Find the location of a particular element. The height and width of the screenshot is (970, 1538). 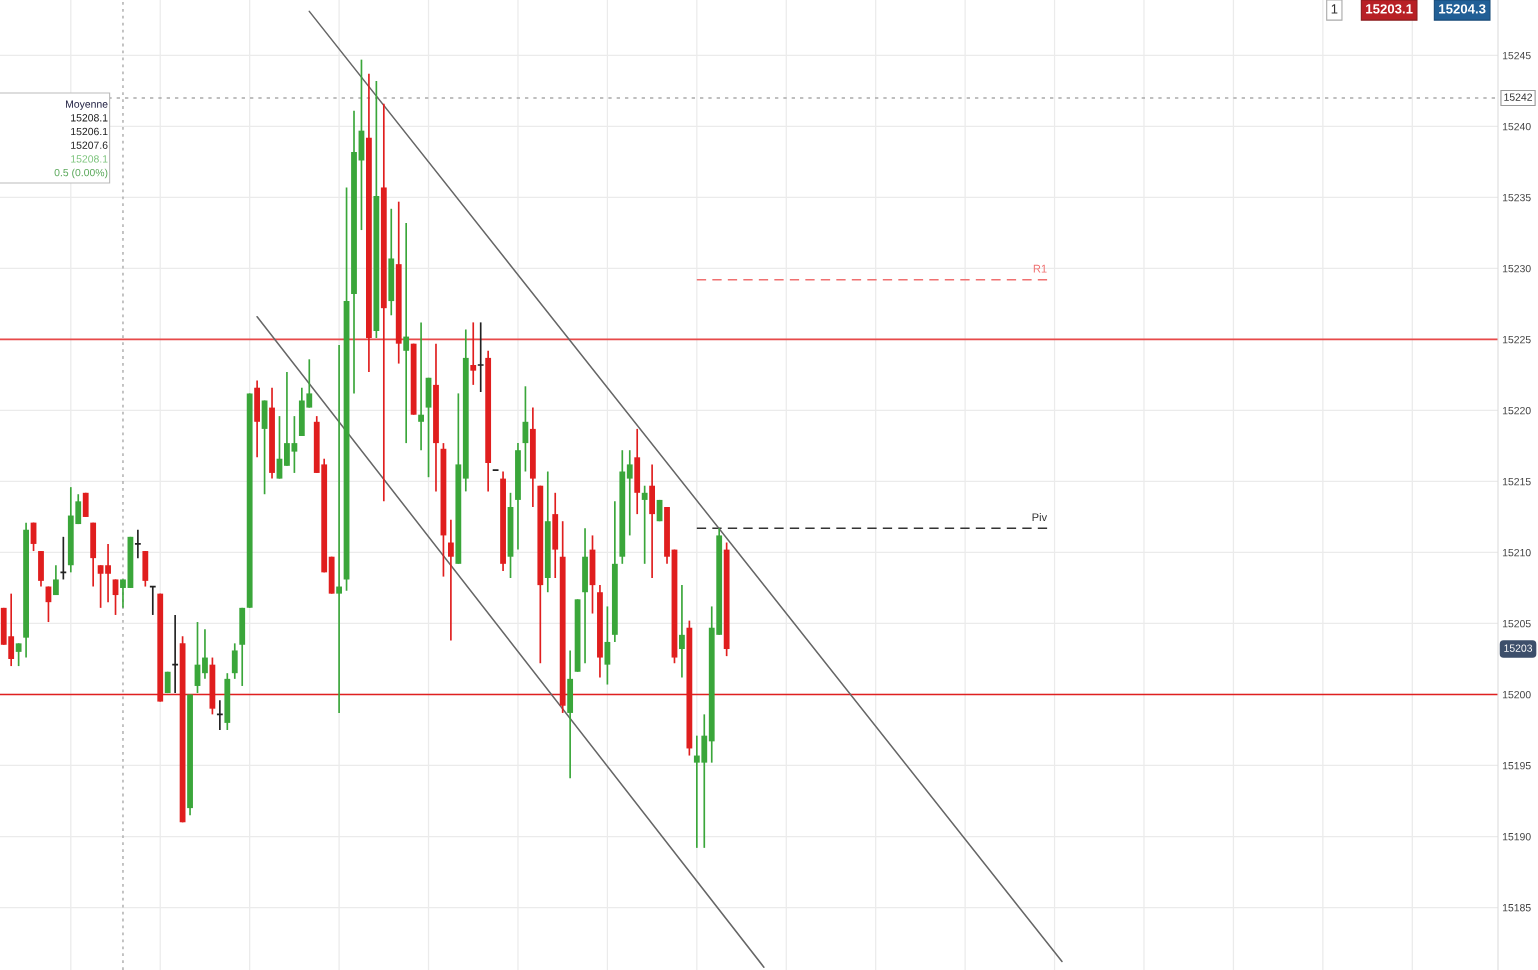

annotation: 15203.1 is located at coordinates (1389, 9).